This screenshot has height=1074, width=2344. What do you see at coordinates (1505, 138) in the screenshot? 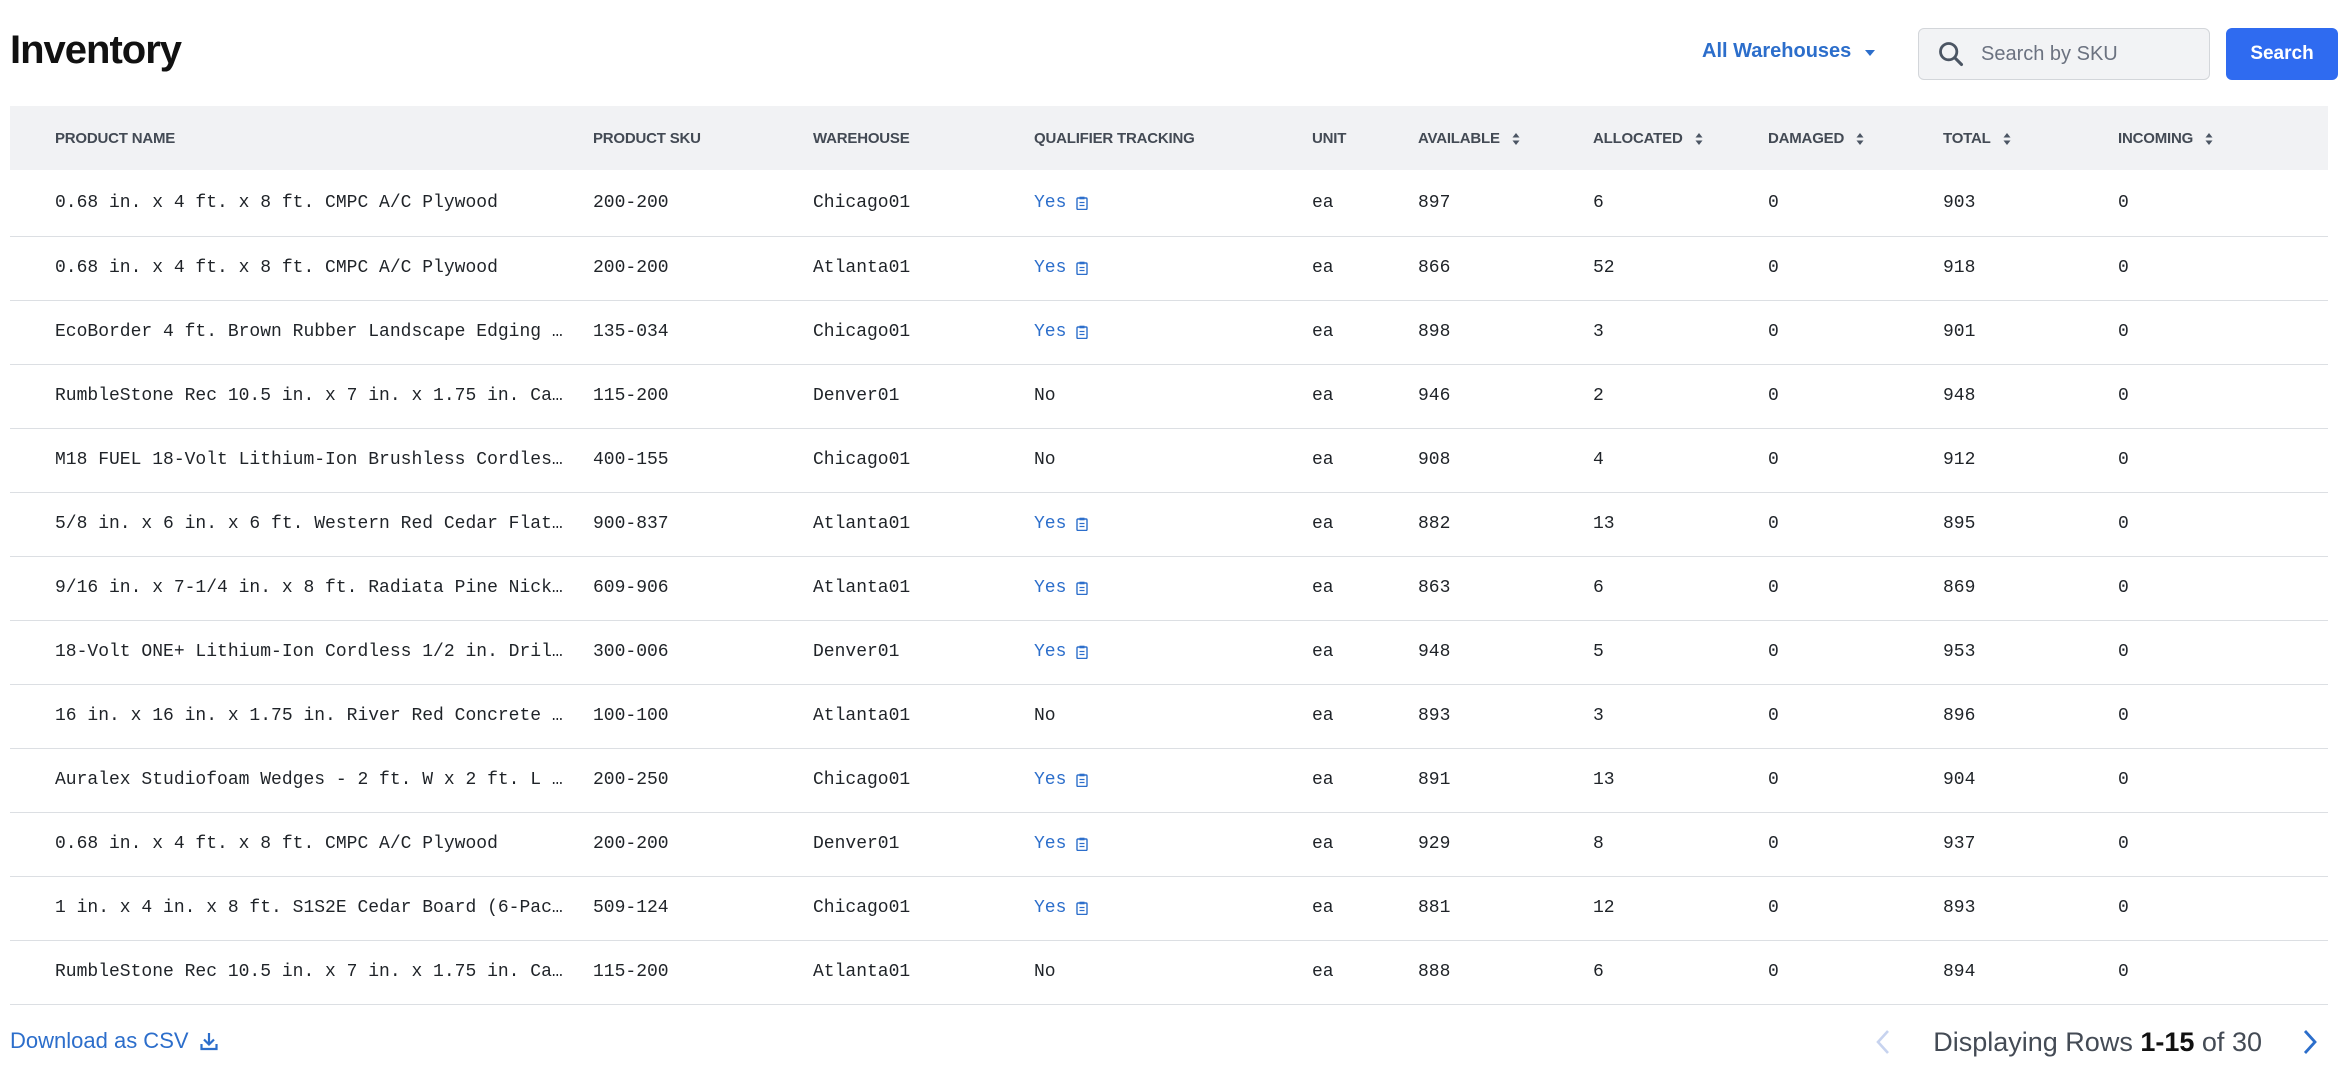
I see `column-header-available: AVAILABLE` at bounding box center [1505, 138].